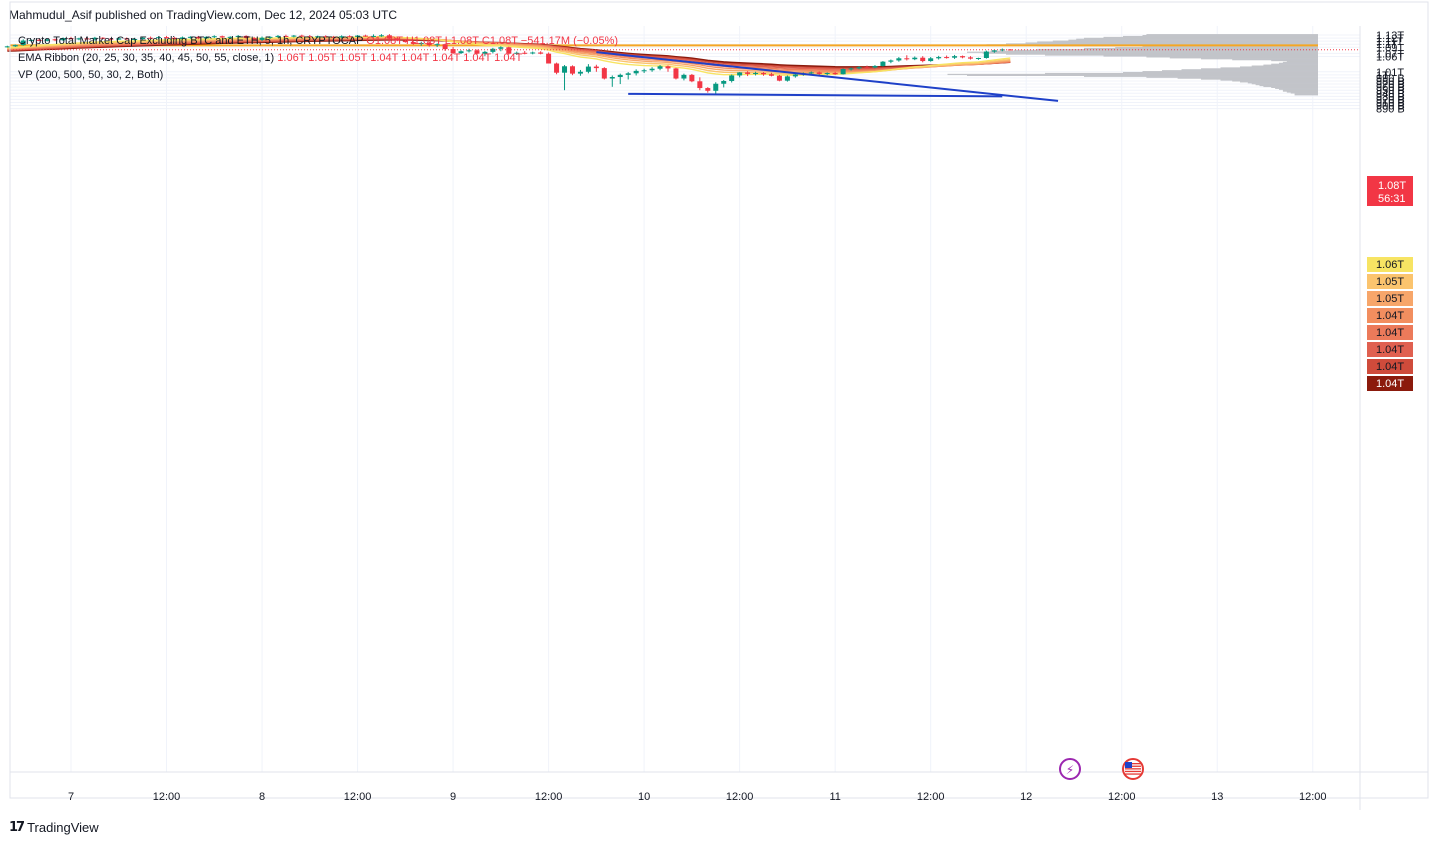 The image size is (1443, 845). What do you see at coordinates (815, 95) in the screenshot?
I see `trendline` at bounding box center [815, 95].